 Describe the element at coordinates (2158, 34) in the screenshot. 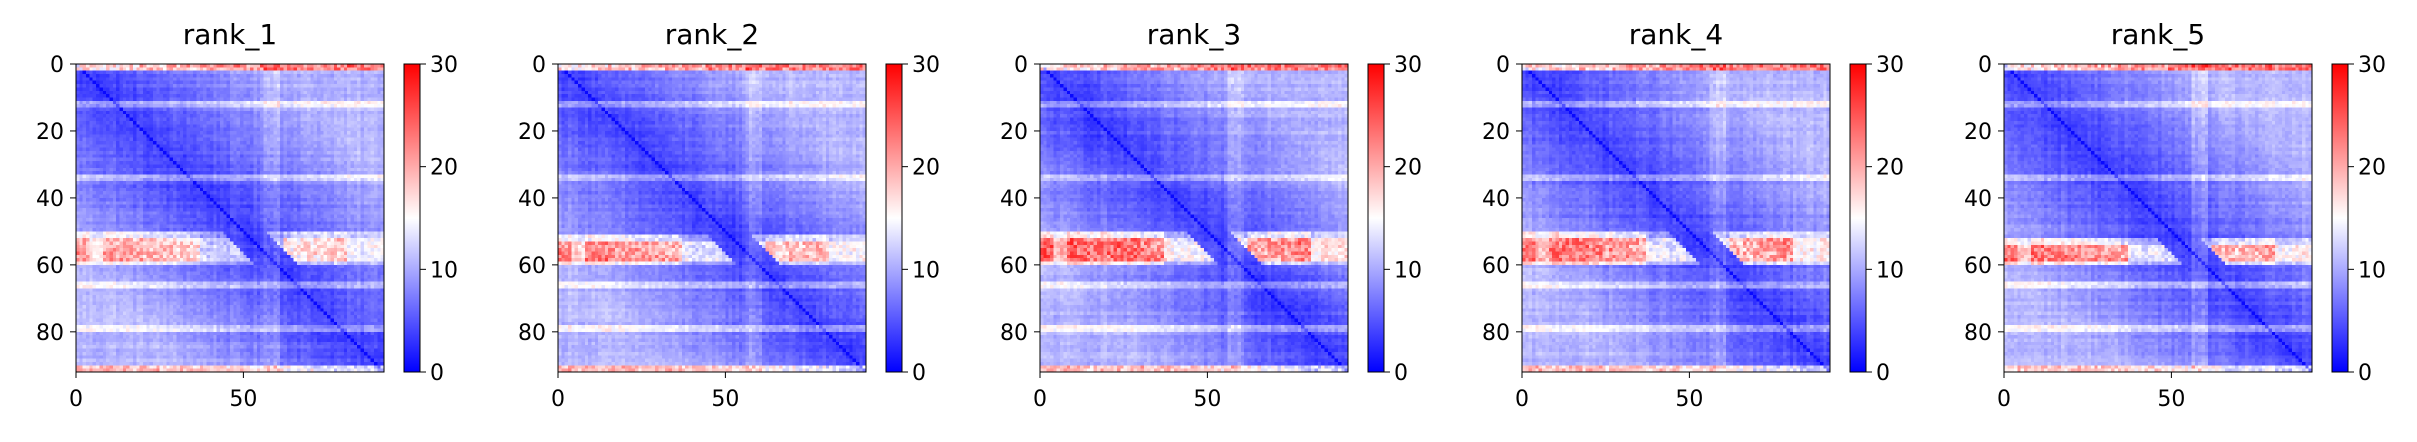

I see `chart-title: rank_5` at that location.